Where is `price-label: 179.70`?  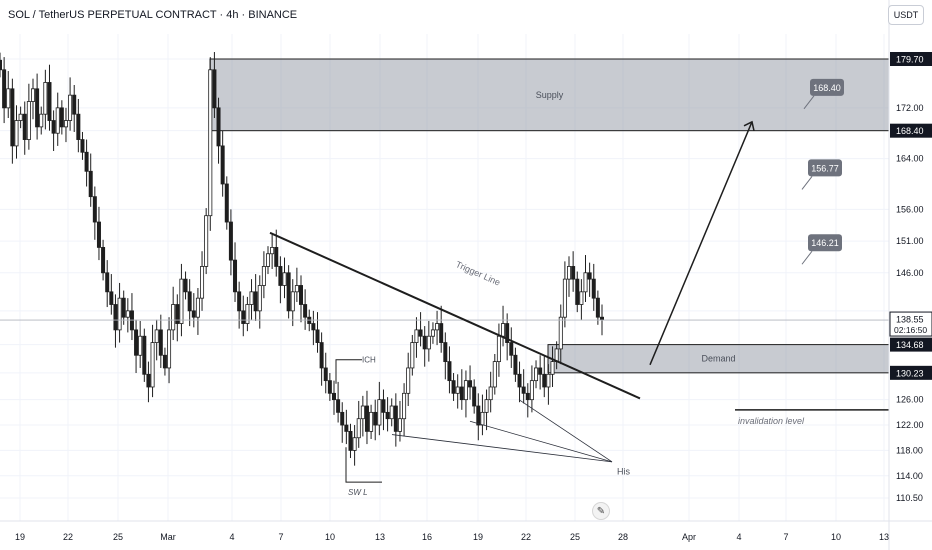 price-label: 179.70 is located at coordinates (910, 60).